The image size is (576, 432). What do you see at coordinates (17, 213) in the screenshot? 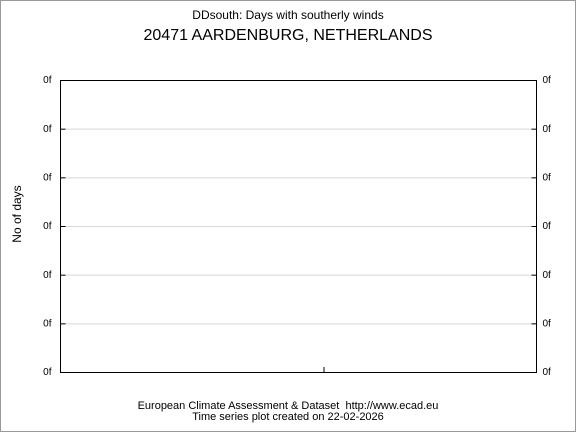
I see `y-axis-label: No of days` at bounding box center [17, 213].